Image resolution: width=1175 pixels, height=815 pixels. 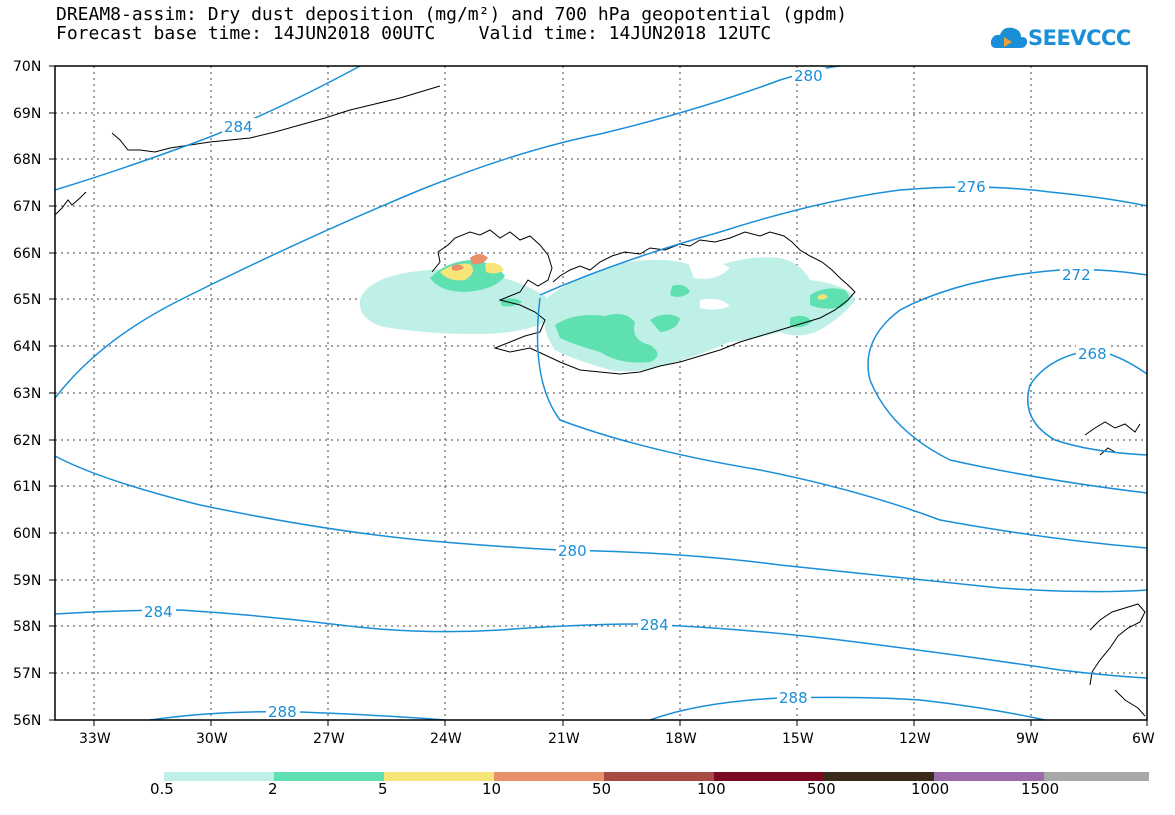 What do you see at coordinates (915, 739) in the screenshot?
I see `lon-label: 12W` at bounding box center [915, 739].